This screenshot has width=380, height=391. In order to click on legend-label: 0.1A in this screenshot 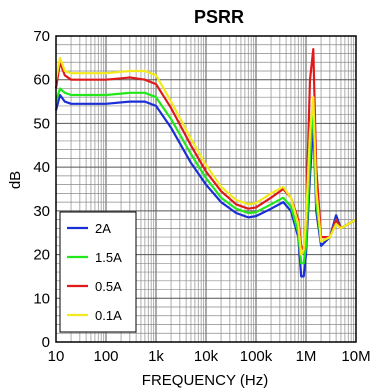, I will do `click(108, 315)`.